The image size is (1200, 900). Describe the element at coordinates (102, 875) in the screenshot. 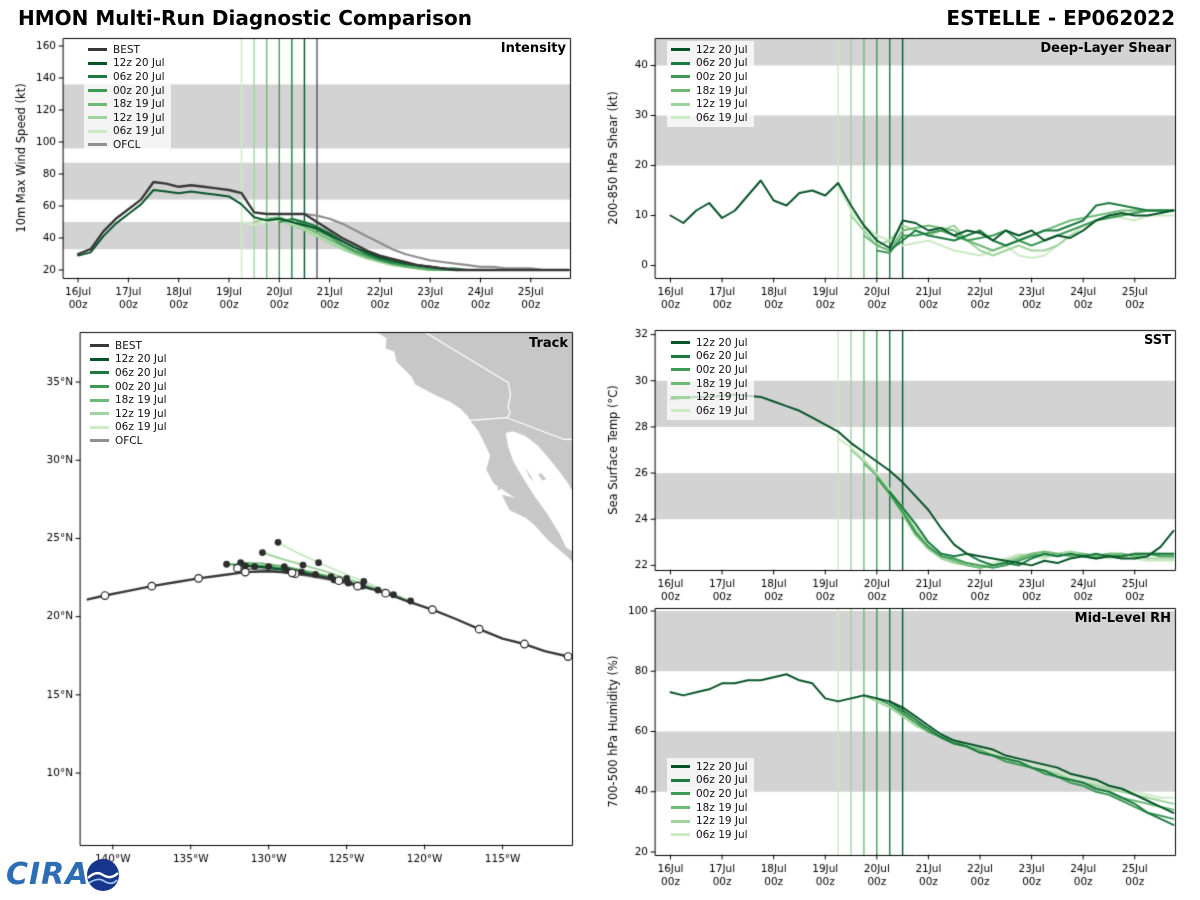

I see `cira-globe-icon` at that location.